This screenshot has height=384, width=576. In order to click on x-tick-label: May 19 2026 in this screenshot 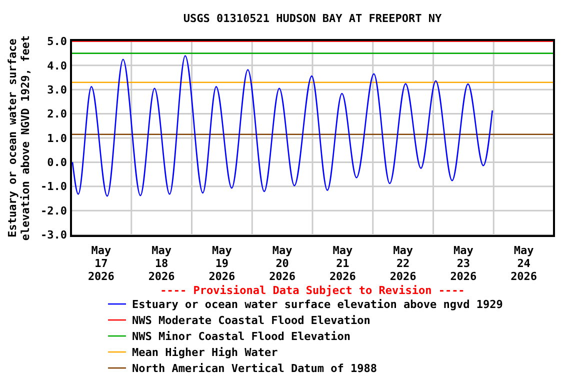, I will do `click(222, 263)`.